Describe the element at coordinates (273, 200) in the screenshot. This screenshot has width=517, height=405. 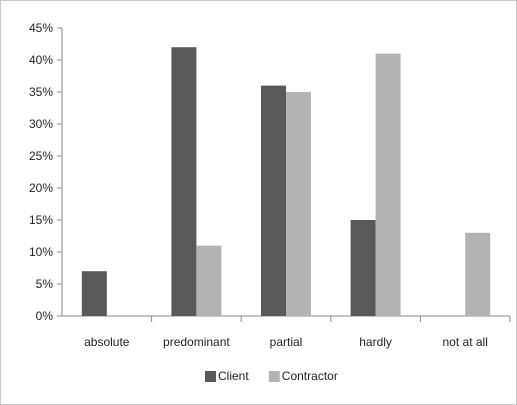
I see `bar-client-partial` at that location.